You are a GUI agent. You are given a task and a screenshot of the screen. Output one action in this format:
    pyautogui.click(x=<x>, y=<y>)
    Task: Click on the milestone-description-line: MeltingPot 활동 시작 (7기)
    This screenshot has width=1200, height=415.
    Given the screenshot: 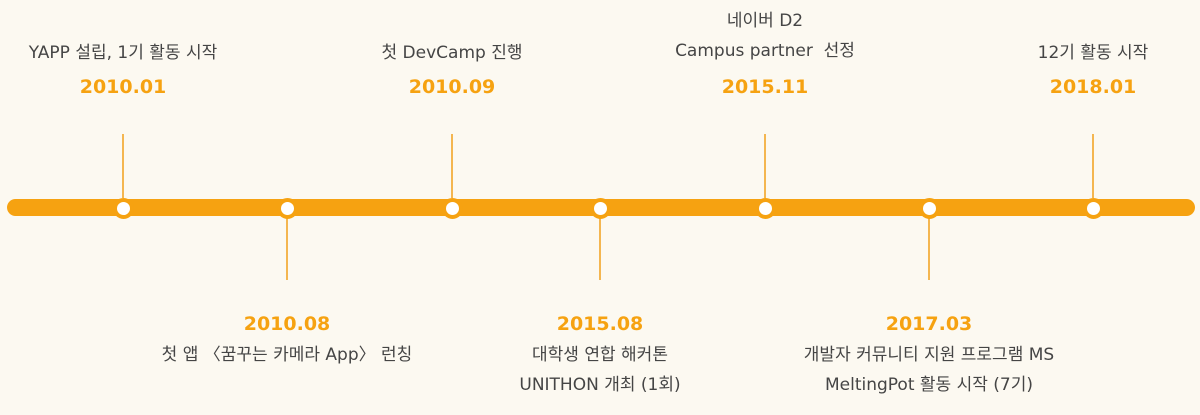 What is the action you would take?
    pyautogui.click(x=928, y=385)
    